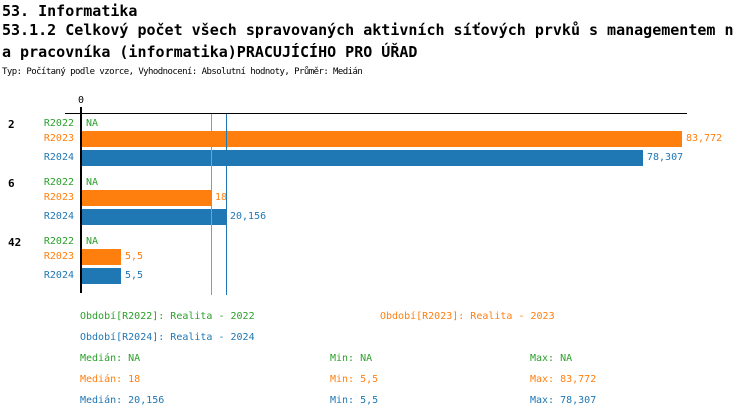  I want to click on legend-r2024: Období[R2024]: Realita - 2024, so click(167, 337).